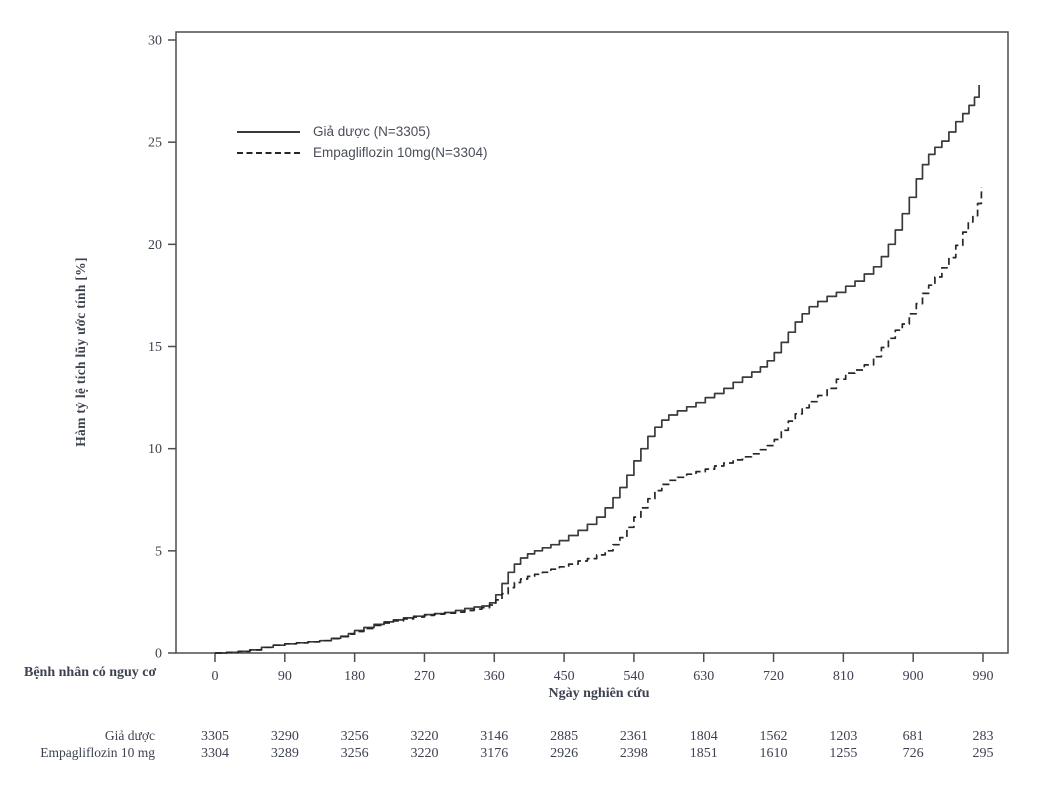  Describe the element at coordinates (155, 347) in the screenshot. I see `y-tick-label: 15` at that location.